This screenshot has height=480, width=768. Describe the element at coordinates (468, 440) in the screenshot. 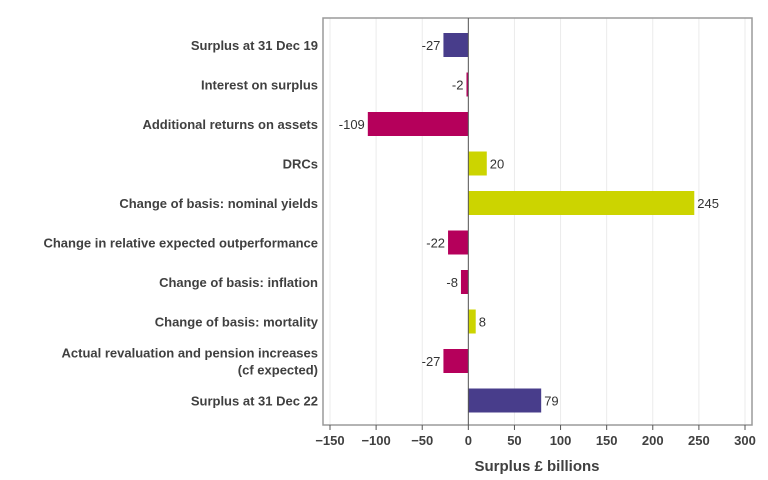

I see `x-tick-label-3: 0` at that location.